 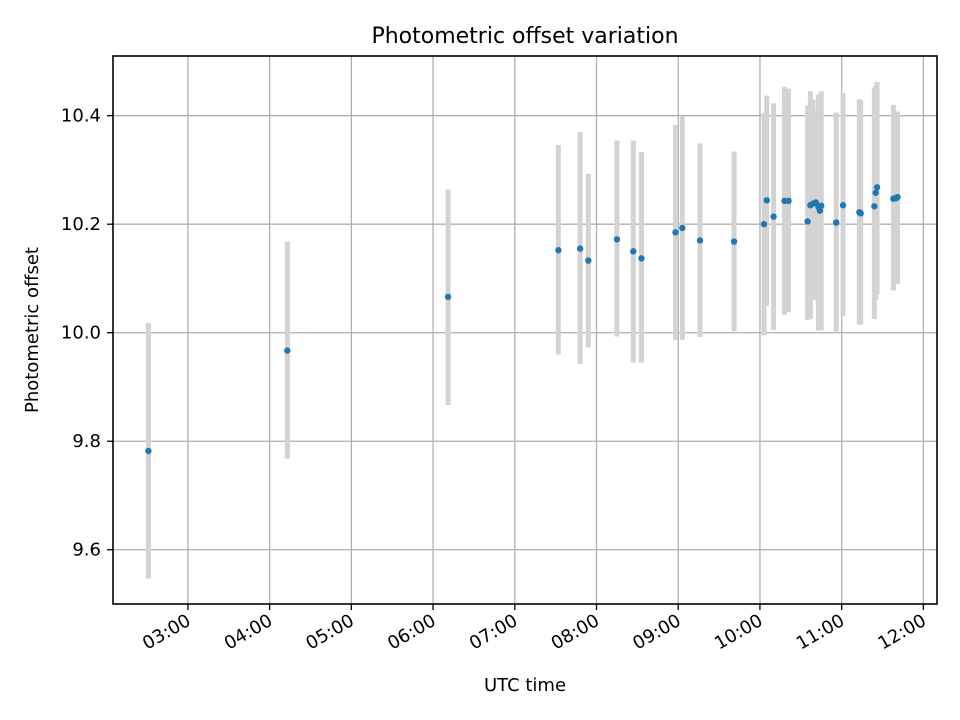 I want to click on x-tick-label: 05:00, so click(x=329, y=632).